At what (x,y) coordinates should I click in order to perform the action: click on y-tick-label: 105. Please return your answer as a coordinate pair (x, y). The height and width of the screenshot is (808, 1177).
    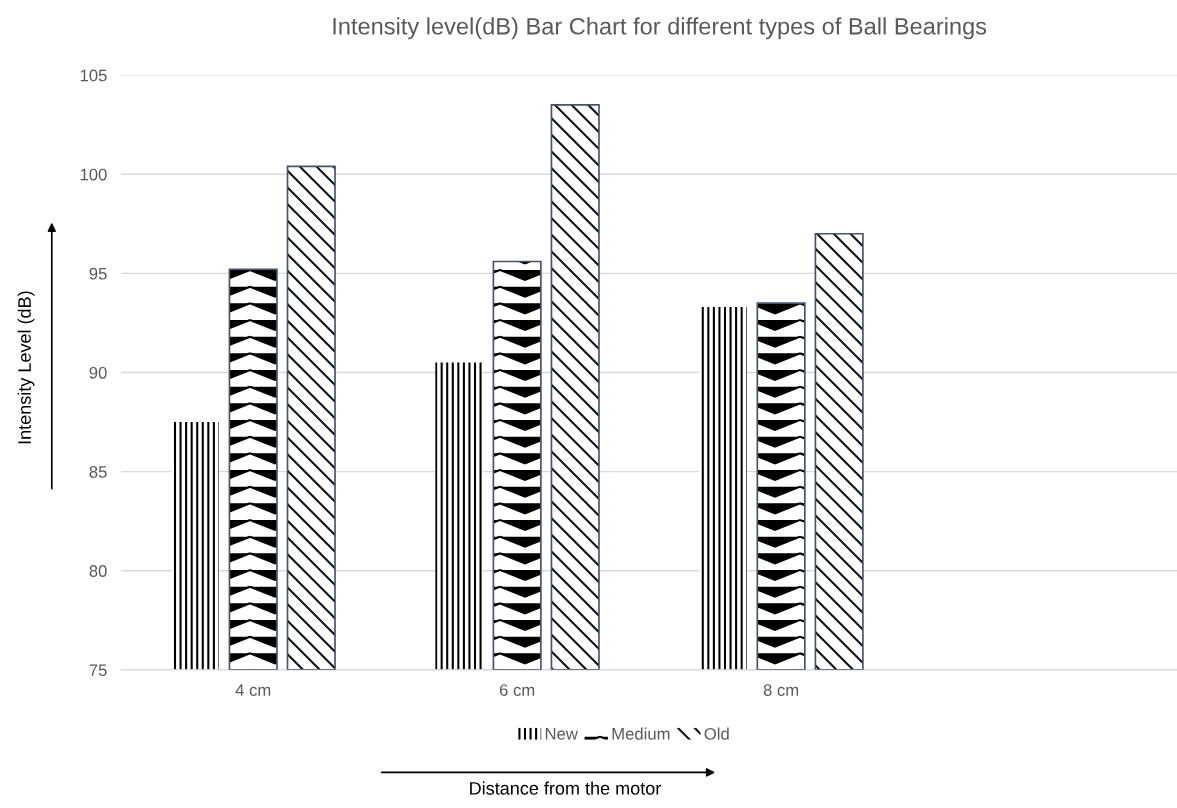
    Looking at the image, I should click on (93, 75).